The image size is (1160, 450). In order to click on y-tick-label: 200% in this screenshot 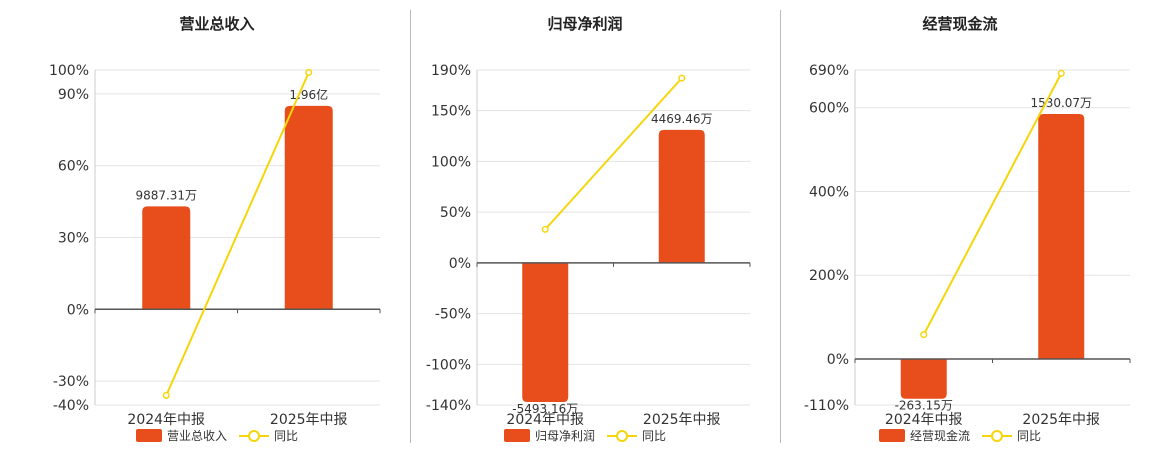, I will do `click(829, 276)`.